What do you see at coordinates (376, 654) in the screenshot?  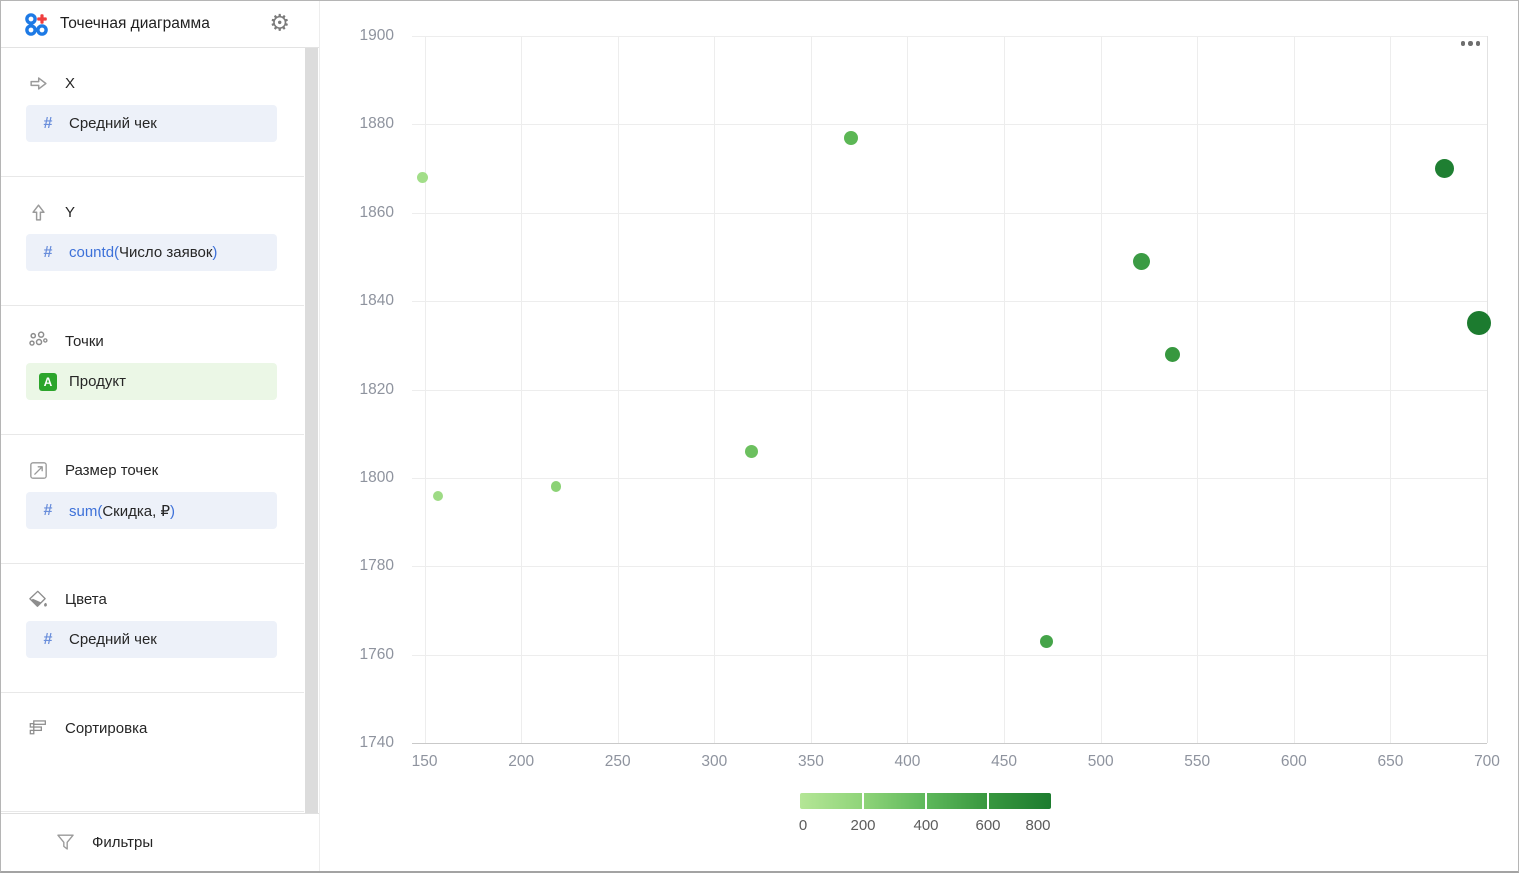 I see `y-tick-label: 1760` at bounding box center [376, 654].